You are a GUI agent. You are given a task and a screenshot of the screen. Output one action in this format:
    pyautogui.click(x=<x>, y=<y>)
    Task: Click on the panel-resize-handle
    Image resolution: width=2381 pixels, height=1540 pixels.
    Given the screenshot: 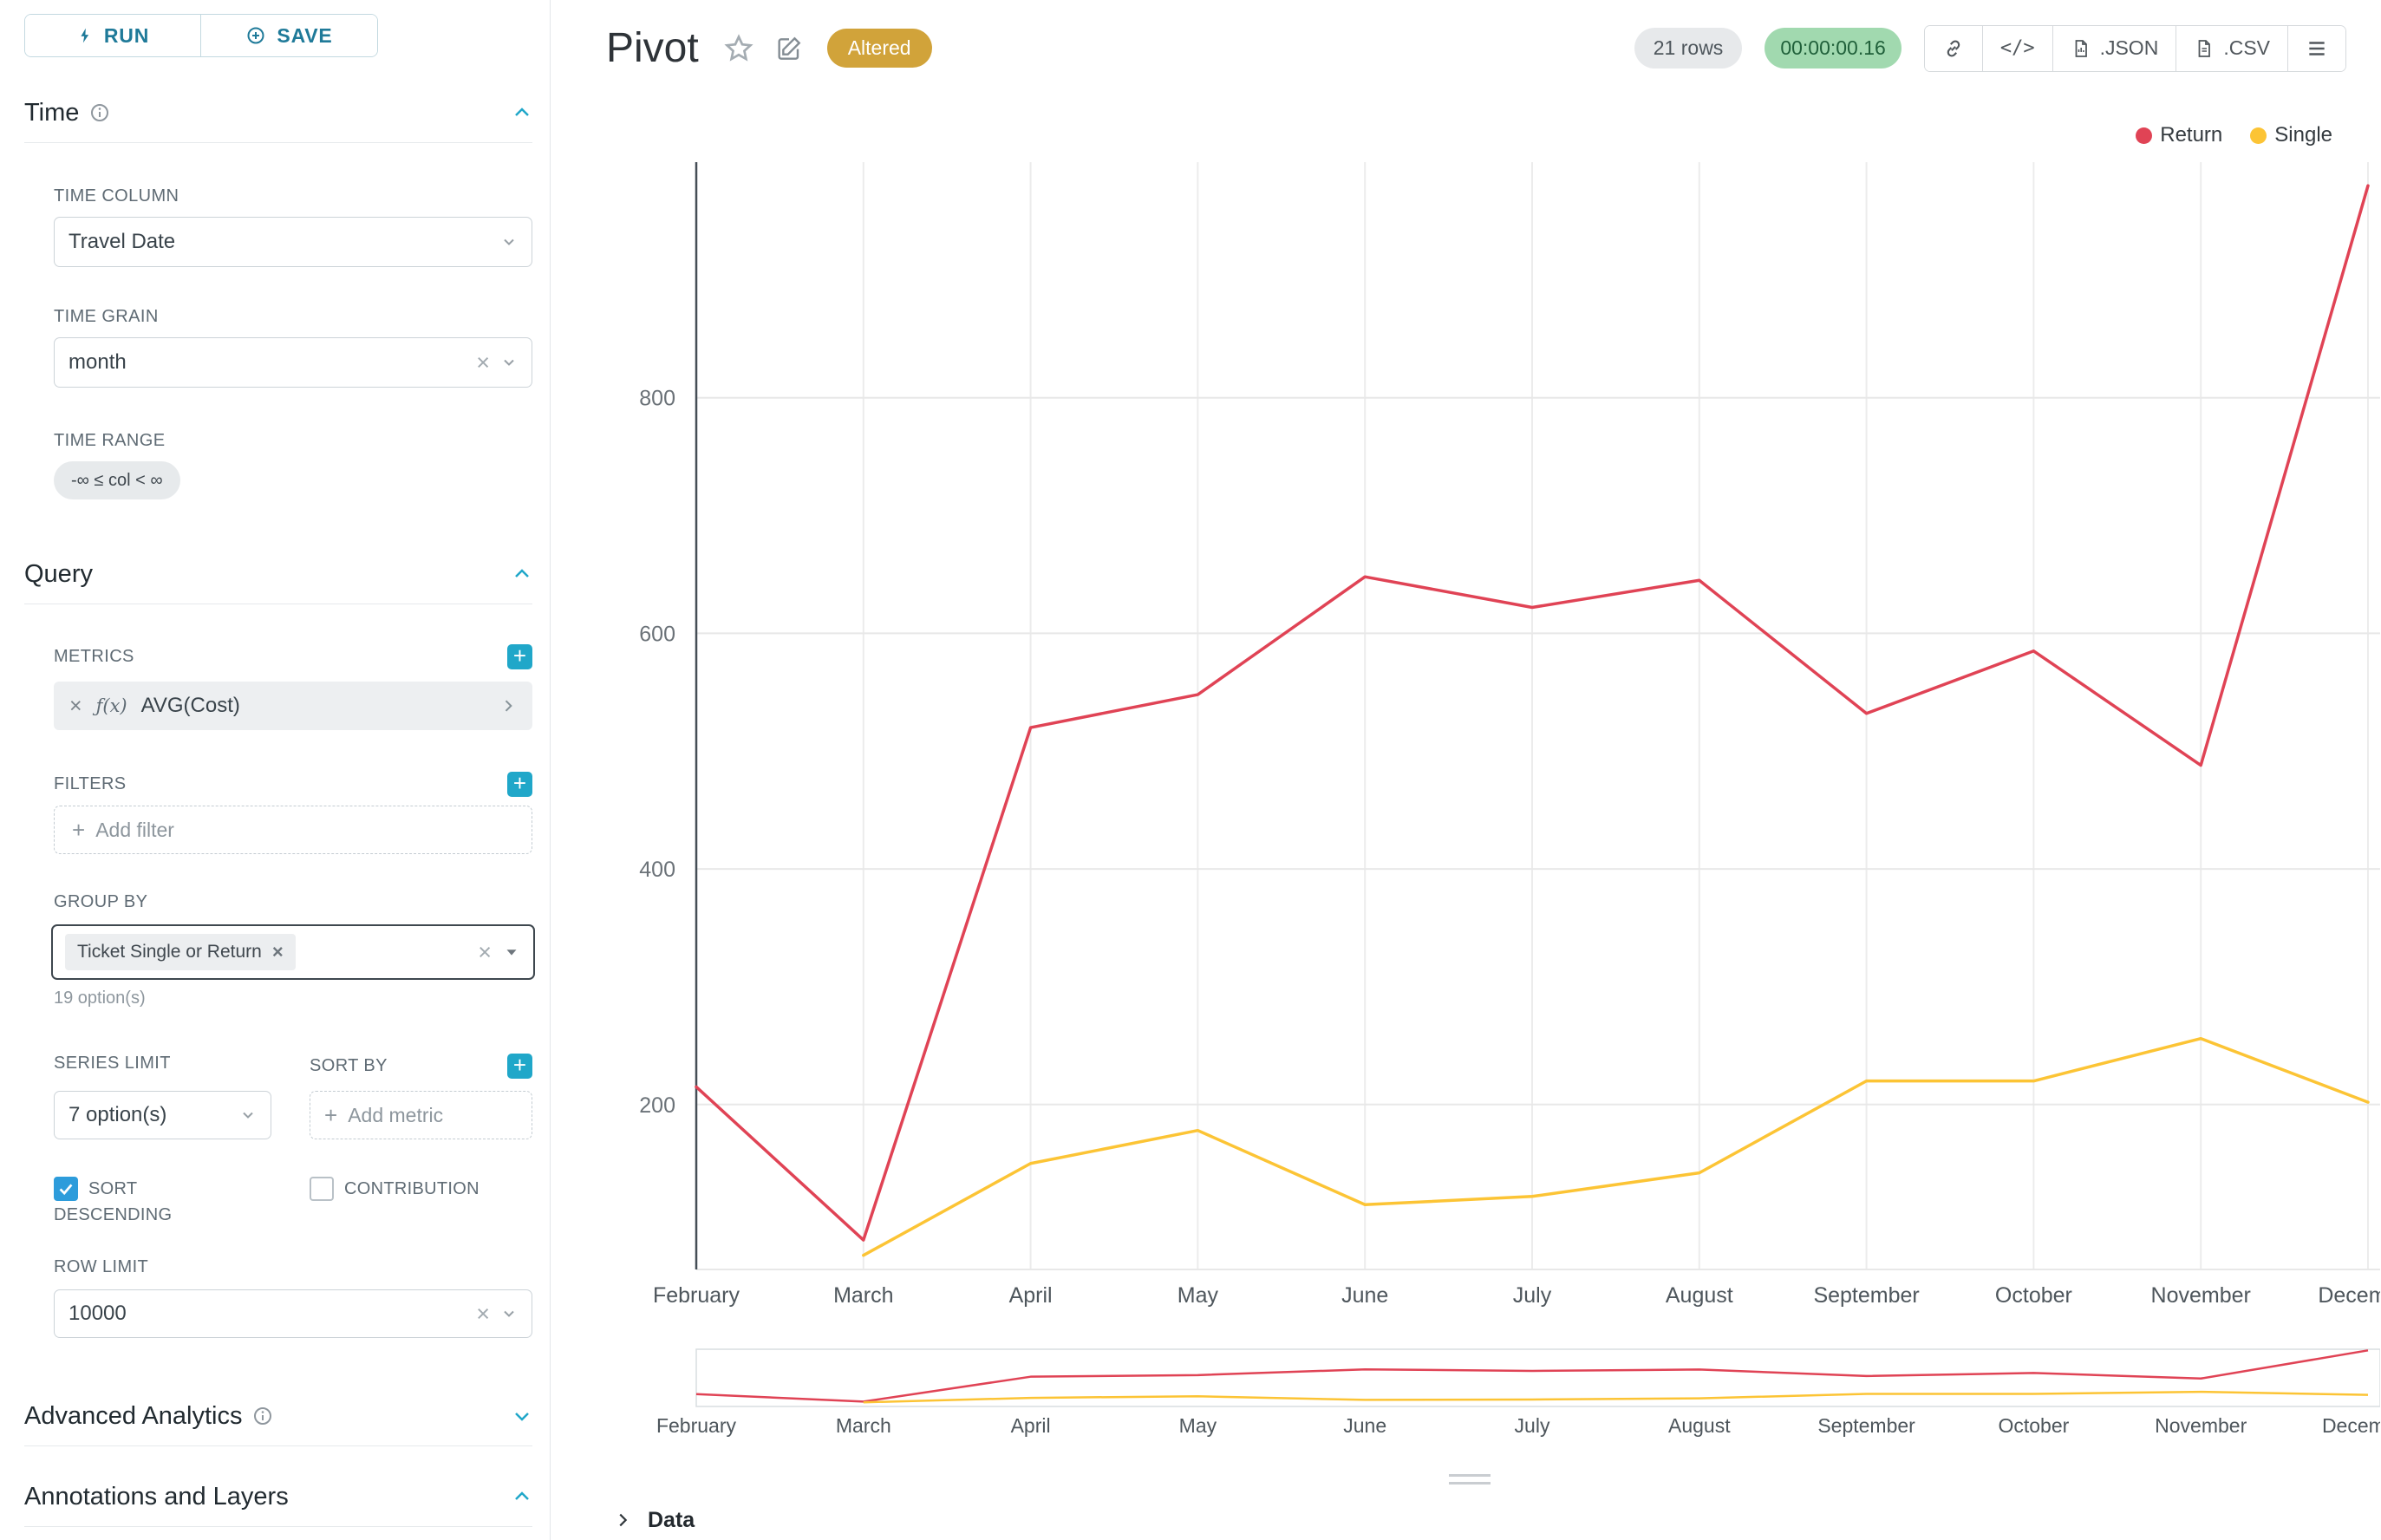 What is the action you would take?
    pyautogui.click(x=1470, y=1480)
    